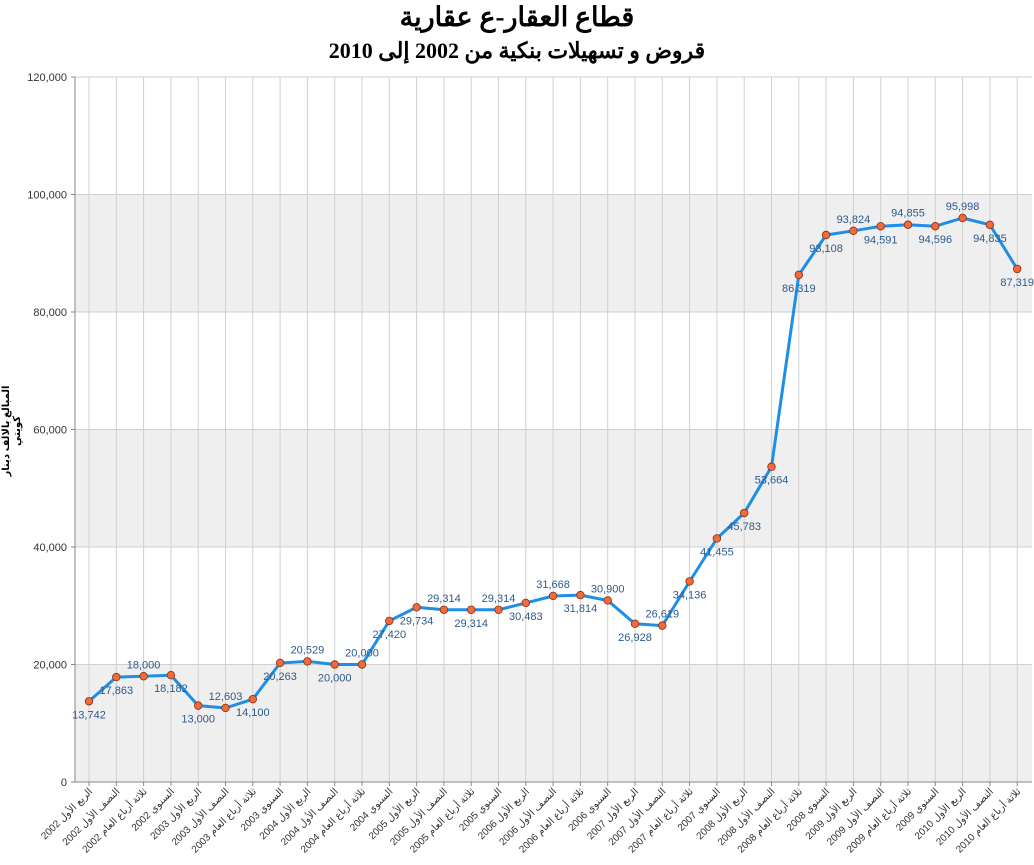 Image resolution: width=1034 pixels, height=865 pixels. What do you see at coordinates (1017, 283) in the screenshot?
I see `data-label: 87,319` at bounding box center [1017, 283].